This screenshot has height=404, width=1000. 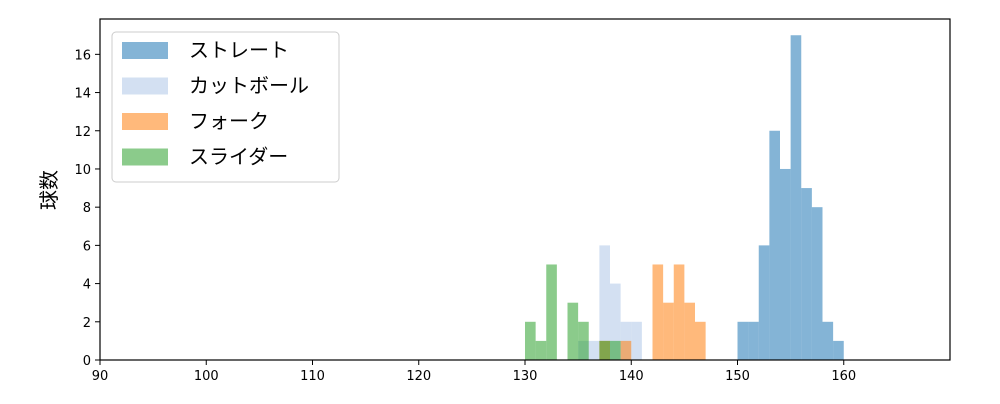 What do you see at coordinates (737, 376) in the screenshot?
I see `x-tick-label: 150` at bounding box center [737, 376].